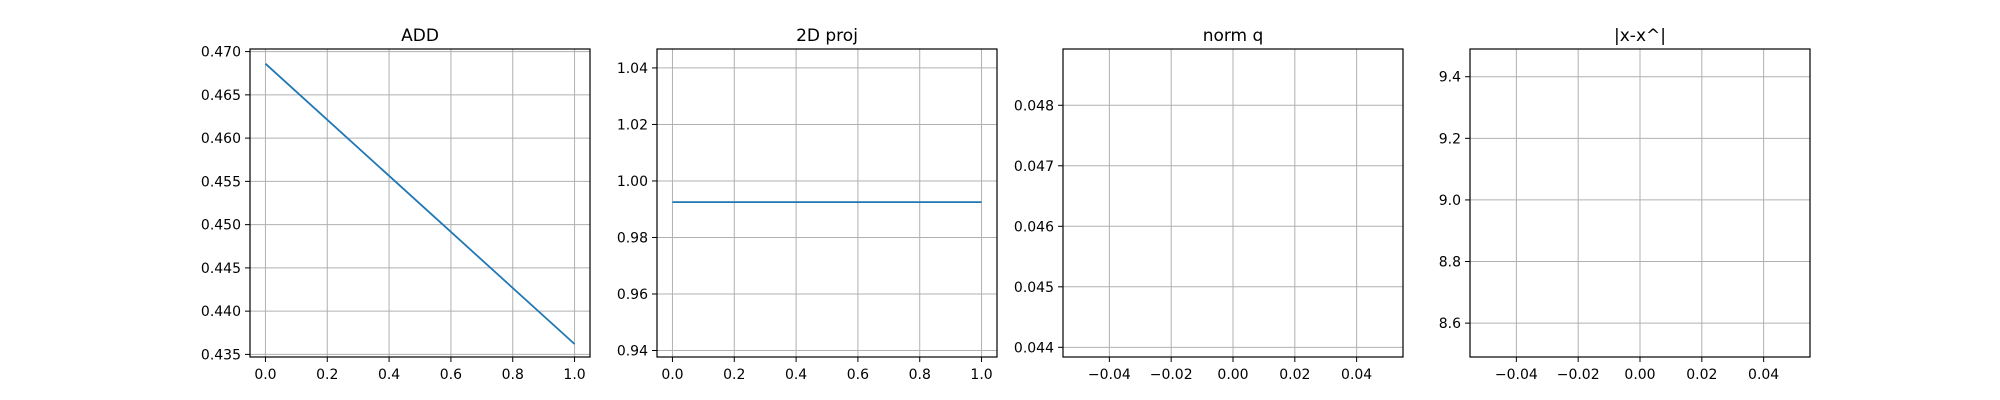 This screenshot has height=400, width=2000. What do you see at coordinates (632, 295) in the screenshot?
I see `y-tick-label: 0.96` at bounding box center [632, 295].